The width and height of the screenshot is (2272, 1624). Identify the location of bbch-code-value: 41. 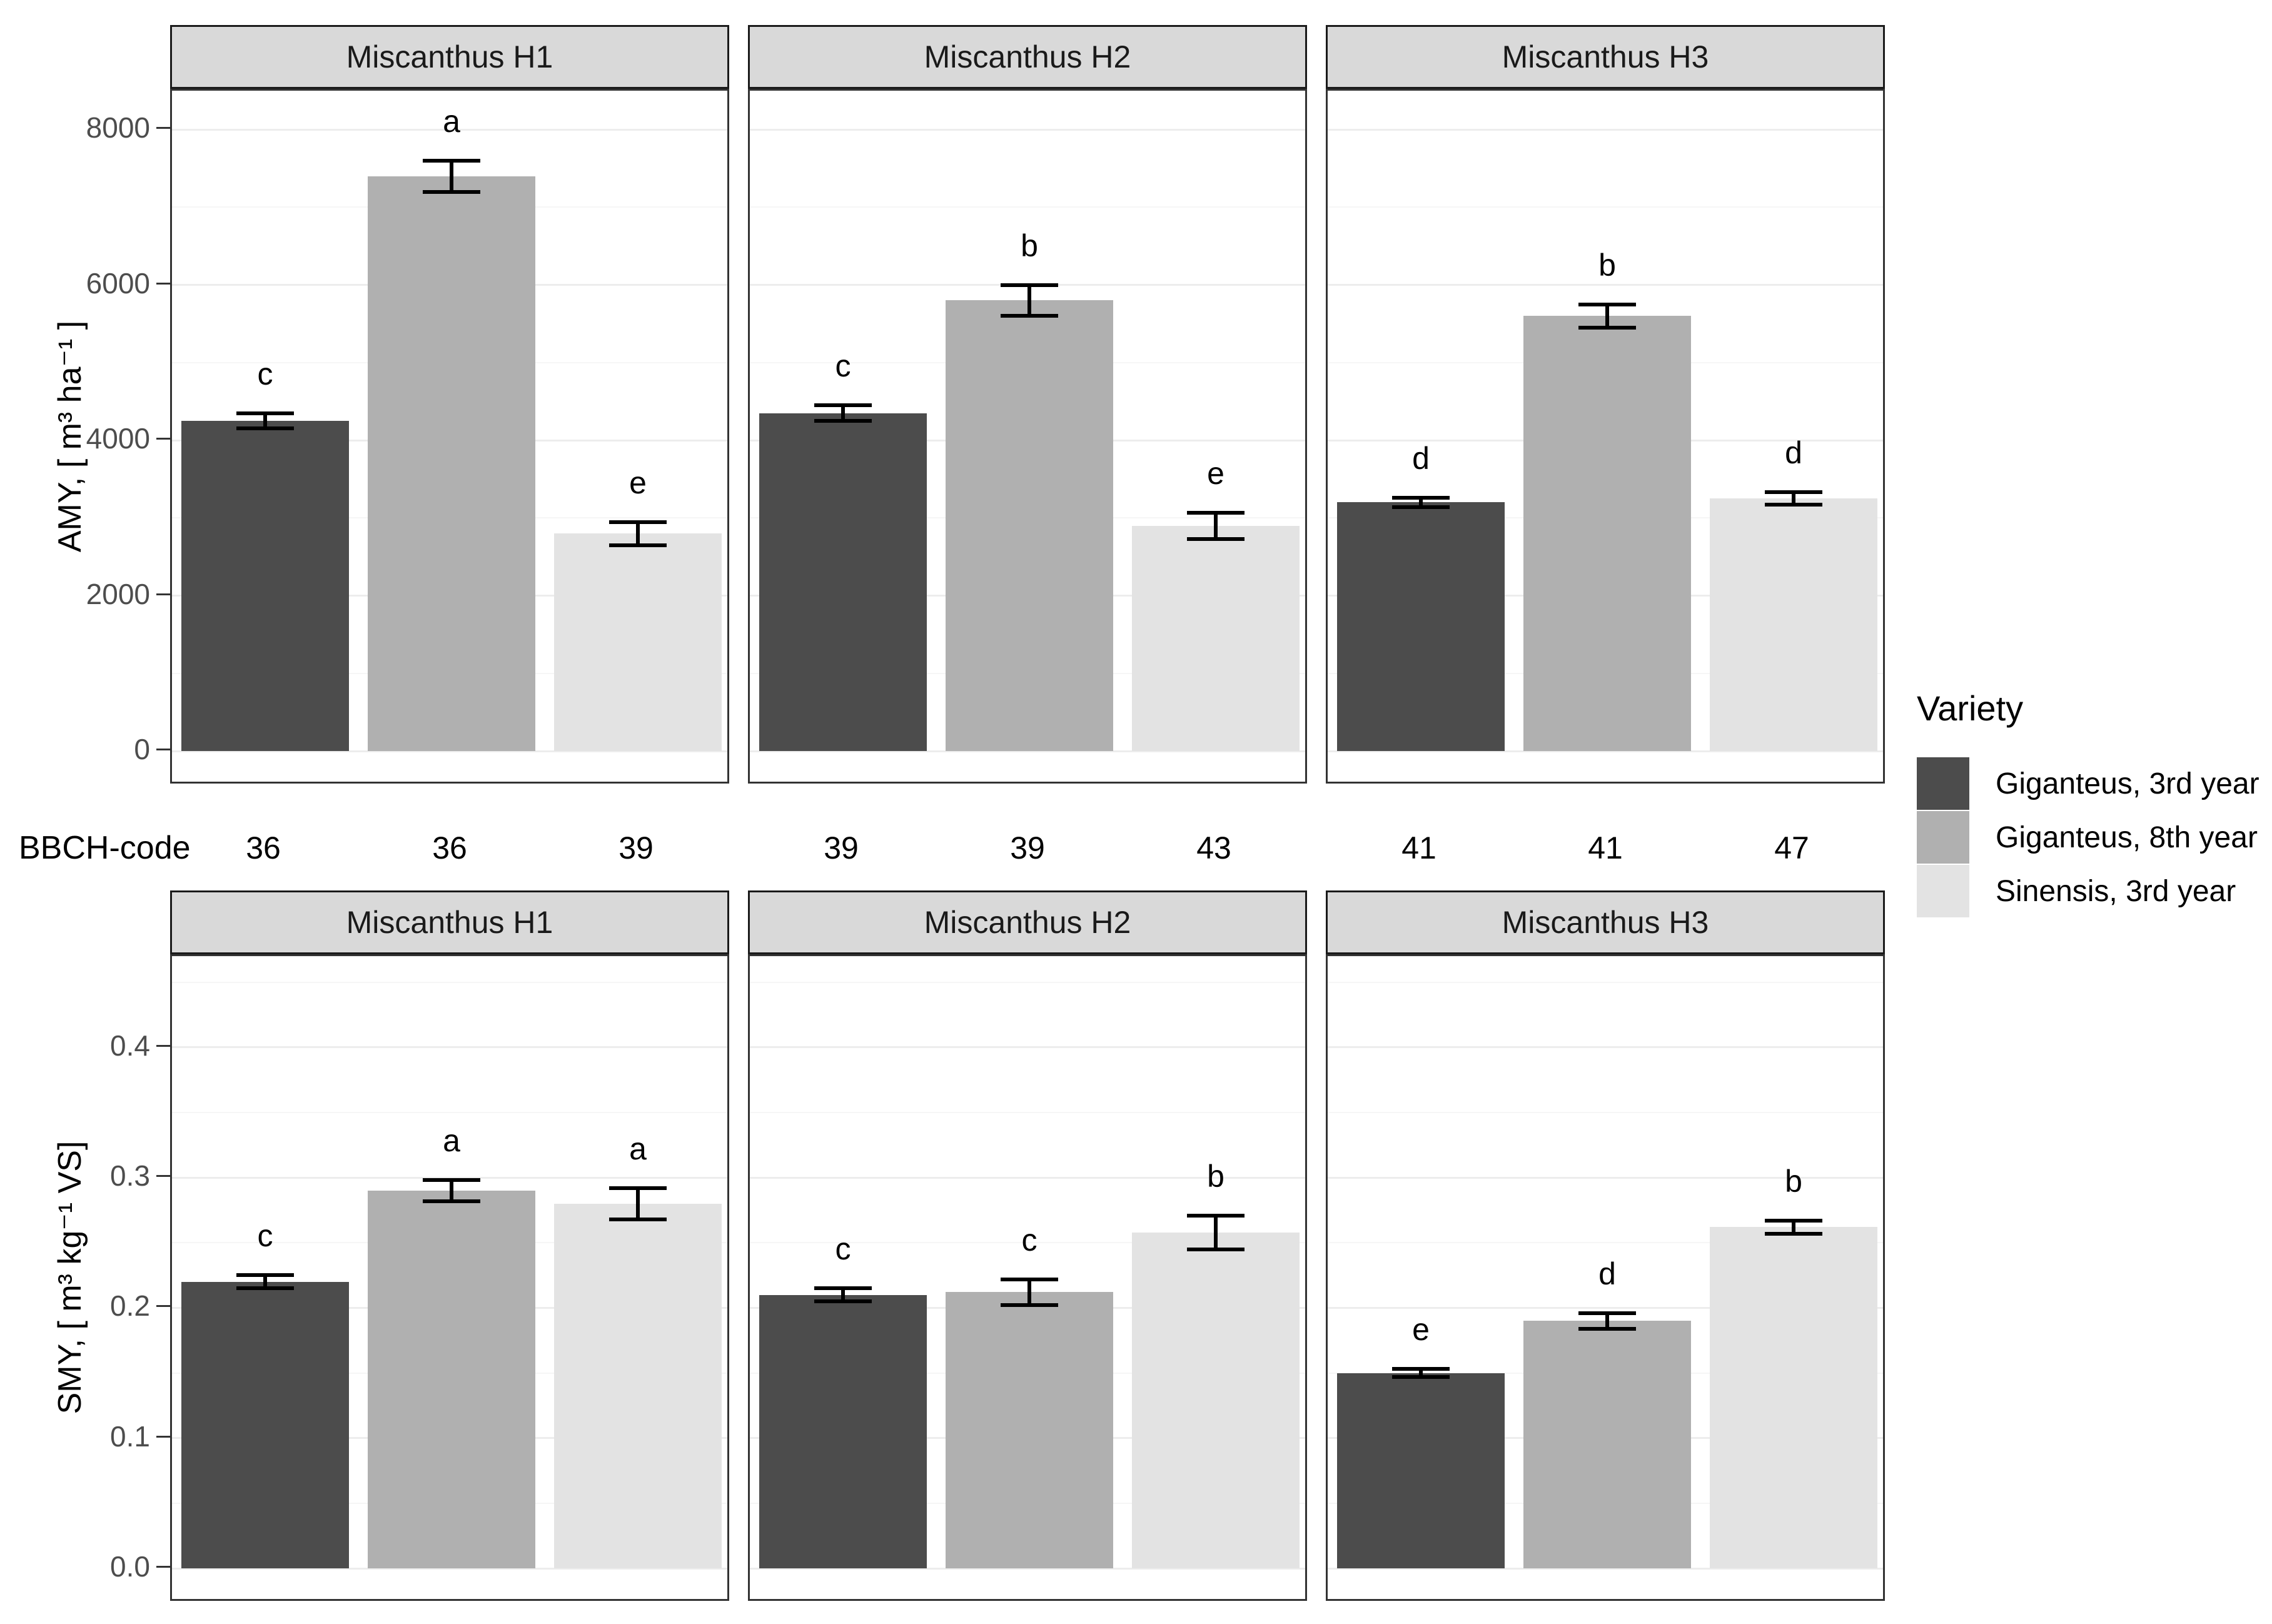
(1605, 847).